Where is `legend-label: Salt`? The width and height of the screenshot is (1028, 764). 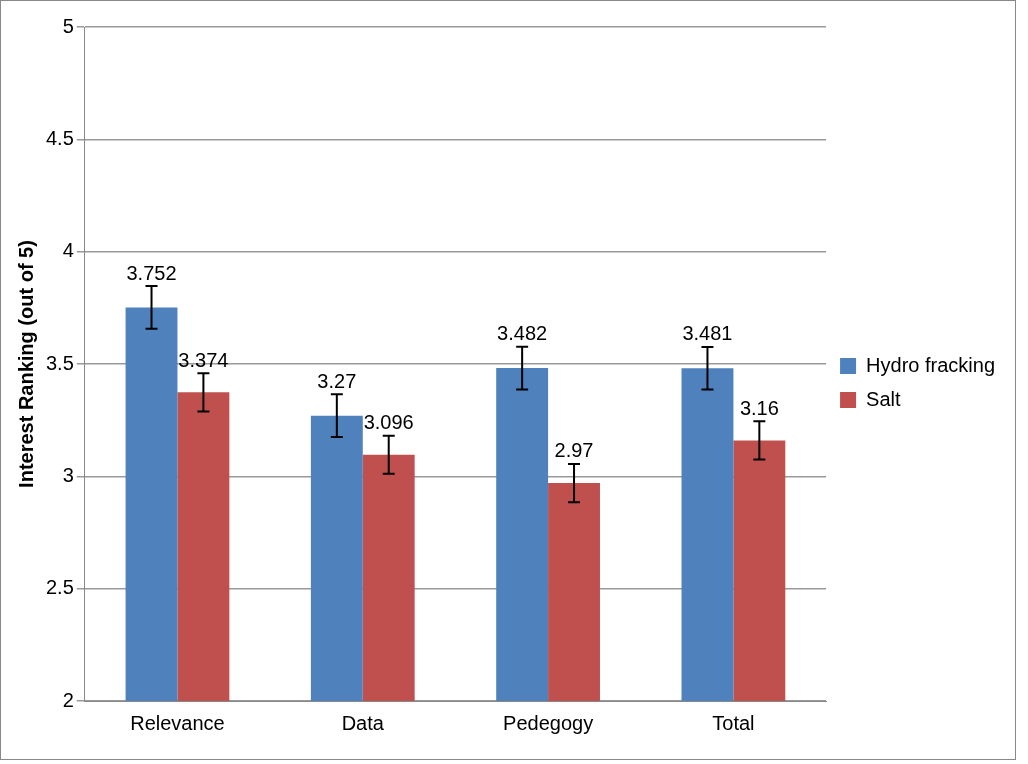 legend-label: Salt is located at coordinates (883, 398).